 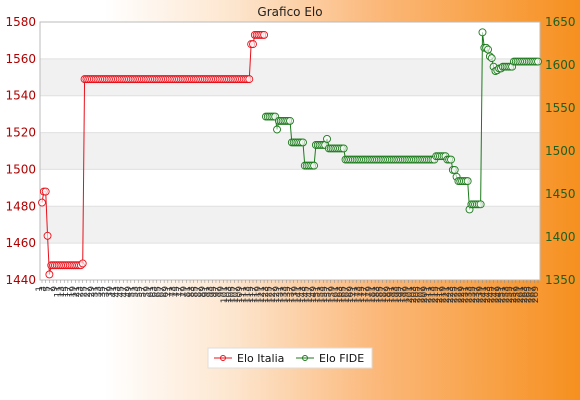 I want to click on x-tick-label: 261, so click(x=521, y=294).